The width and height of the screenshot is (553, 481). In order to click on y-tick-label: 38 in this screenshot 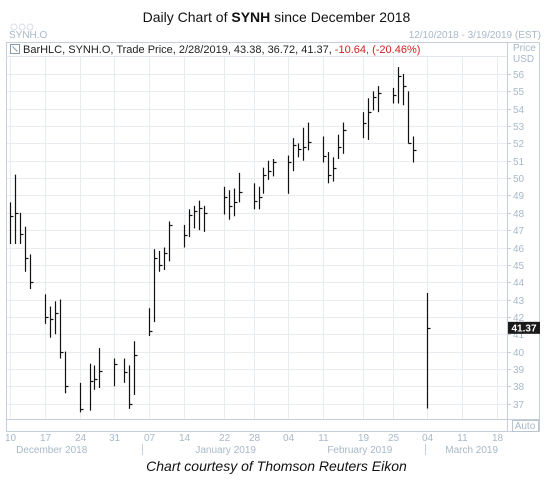, I will do `click(519, 387)`.